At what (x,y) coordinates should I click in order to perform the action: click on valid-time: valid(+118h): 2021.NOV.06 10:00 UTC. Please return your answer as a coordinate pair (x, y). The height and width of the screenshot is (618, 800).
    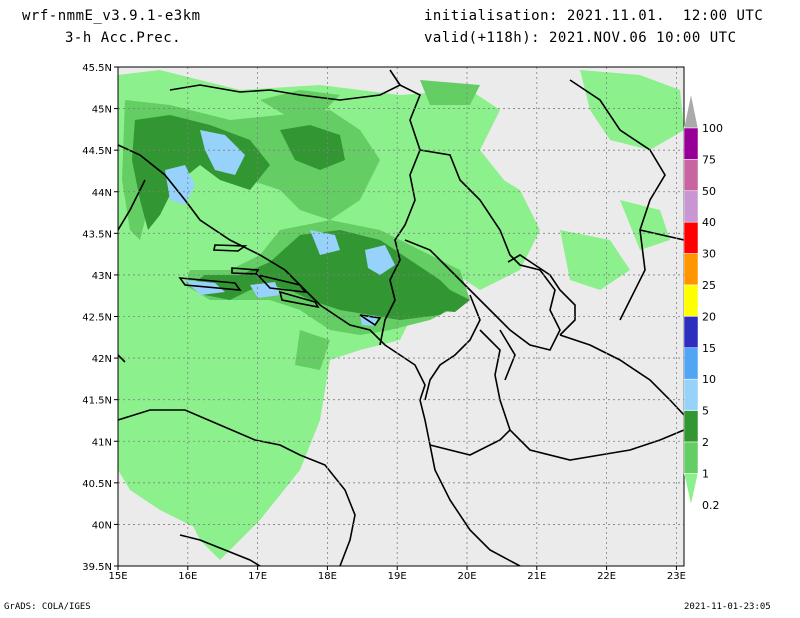
    Looking at the image, I should click on (580, 38).